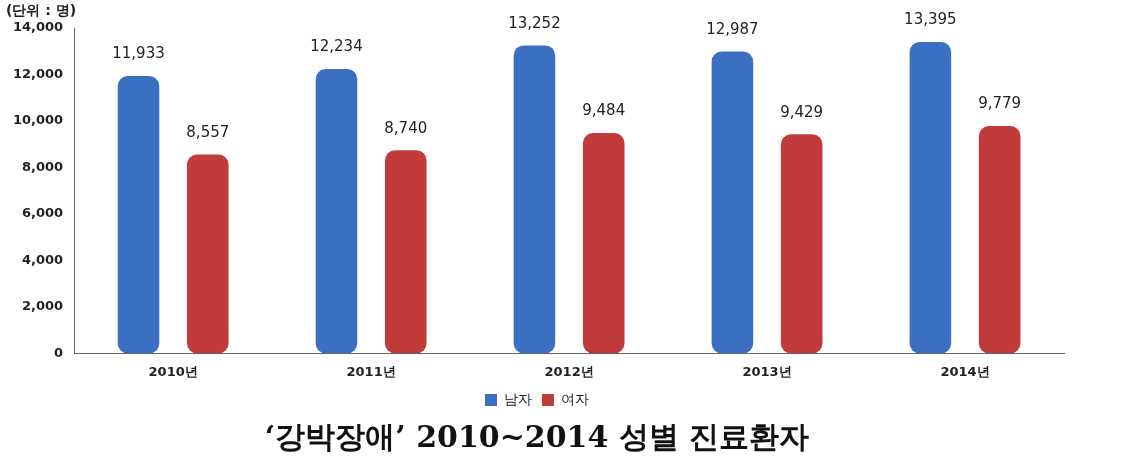  I want to click on legend-label: 여자, so click(575, 398).